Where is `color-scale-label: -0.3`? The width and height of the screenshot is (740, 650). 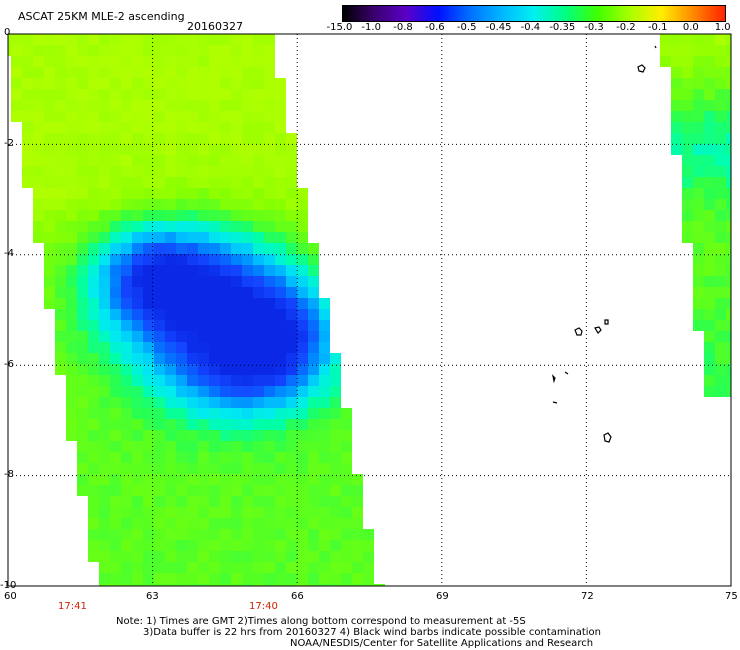 color-scale-label: -0.3 is located at coordinates (594, 27).